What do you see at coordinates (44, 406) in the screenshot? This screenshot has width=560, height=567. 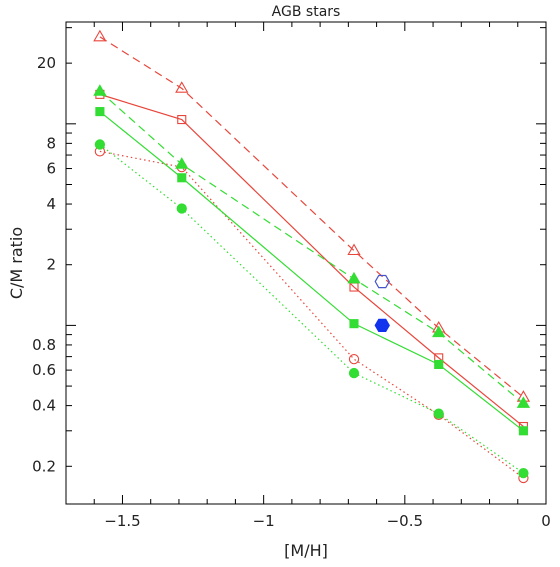 I see `y-tick-label: 0.4` at bounding box center [44, 406].